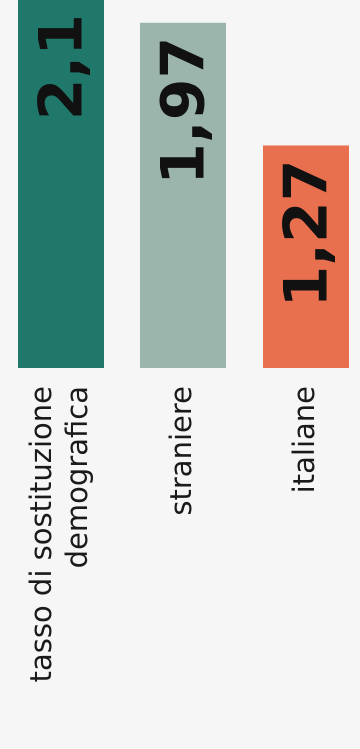 The height and width of the screenshot is (749, 360). What do you see at coordinates (41, 534) in the screenshot?
I see `category-label-0-line-0: tasso di sostituzione` at bounding box center [41, 534].